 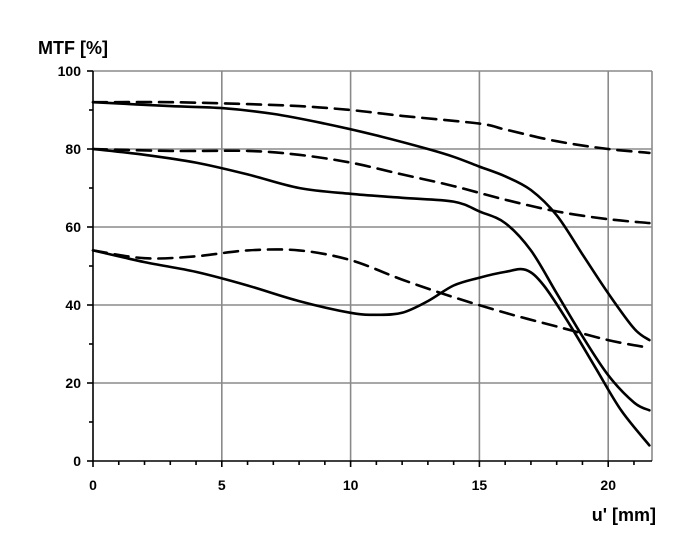 I want to click on x-tick-label: 10, so click(x=351, y=485).